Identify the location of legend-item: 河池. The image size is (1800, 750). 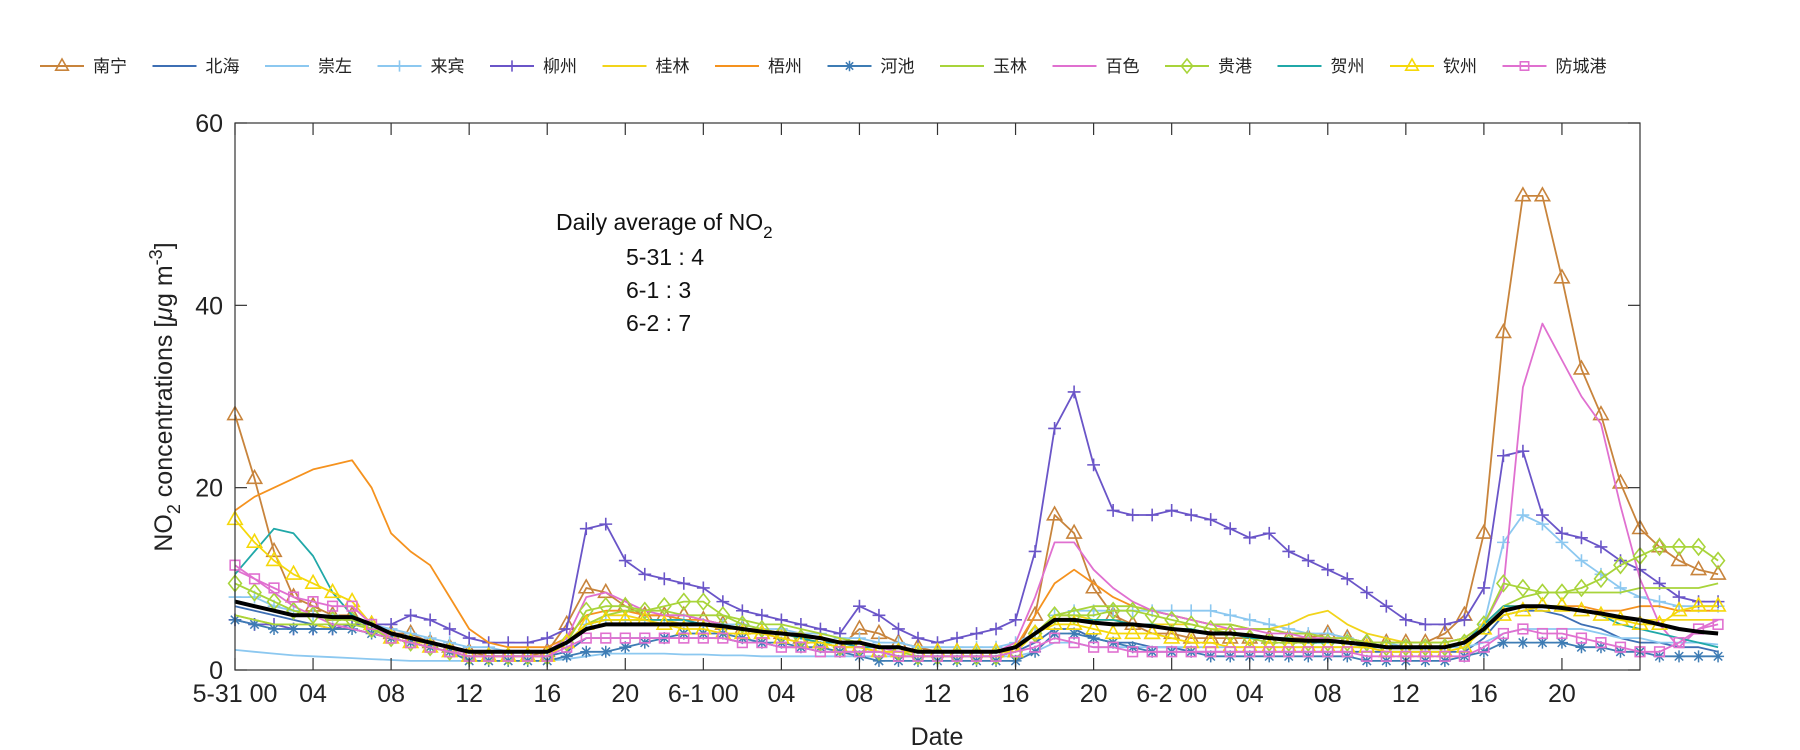
(871, 67).